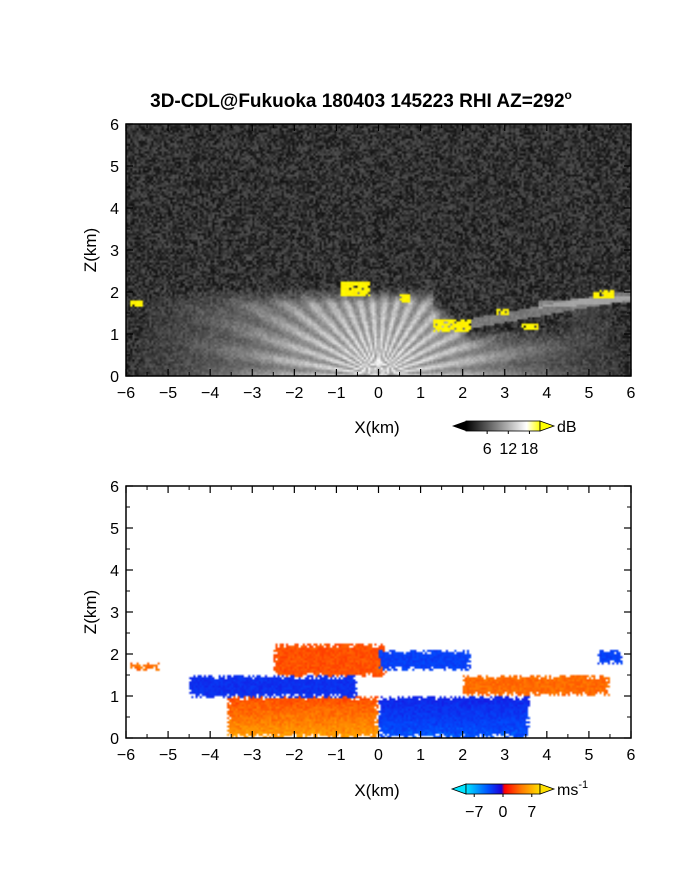 The image size is (680, 880). Describe the element at coordinates (503, 812) in the screenshot. I see `colorbar-tick-label: 0` at that location.